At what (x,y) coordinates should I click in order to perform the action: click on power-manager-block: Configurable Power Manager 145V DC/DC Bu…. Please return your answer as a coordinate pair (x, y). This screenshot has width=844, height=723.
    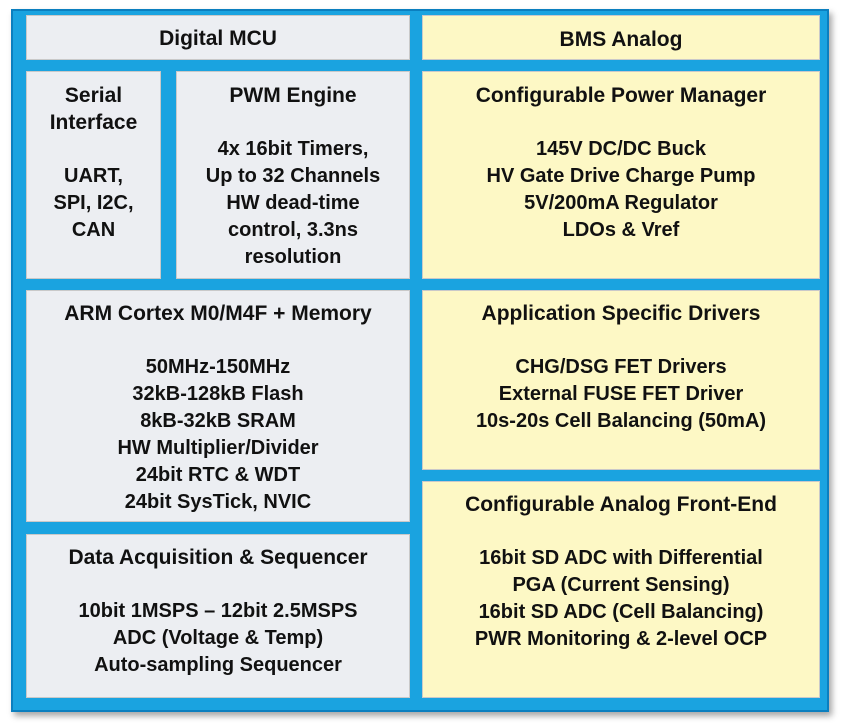
    Looking at the image, I should click on (621, 175).